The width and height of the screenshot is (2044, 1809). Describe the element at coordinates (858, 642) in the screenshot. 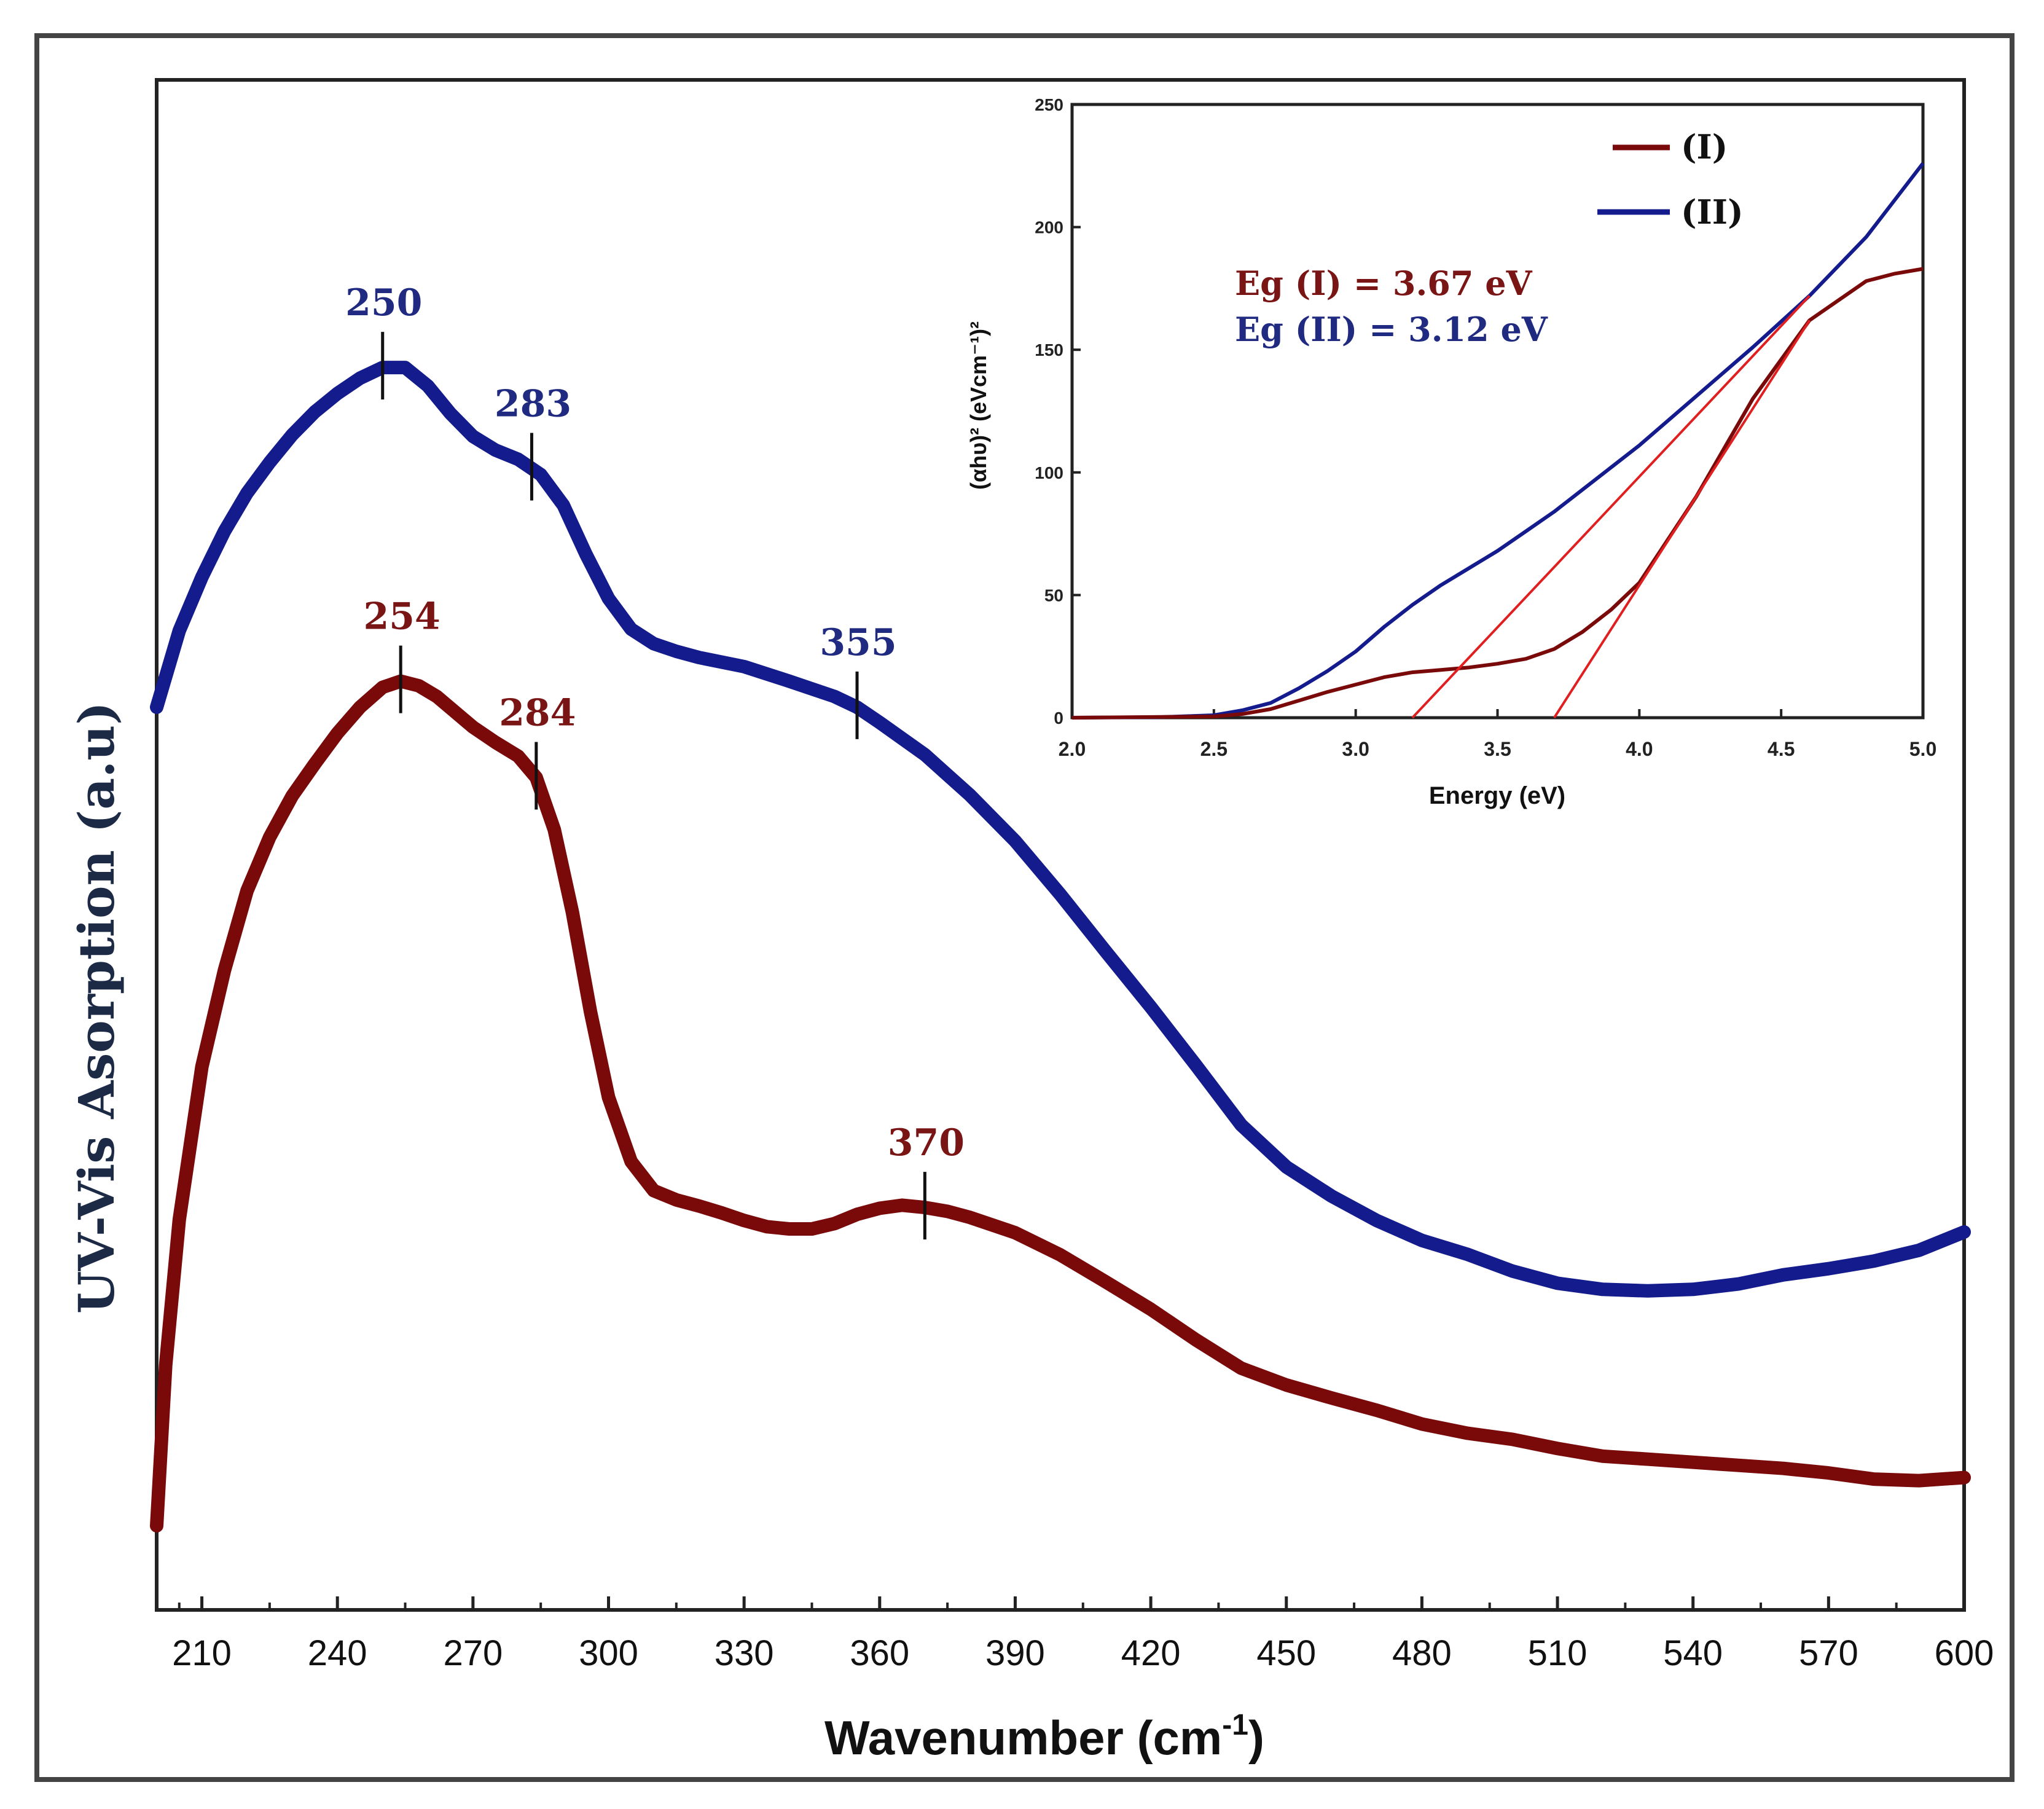

I see `peak-label: 355` at that location.